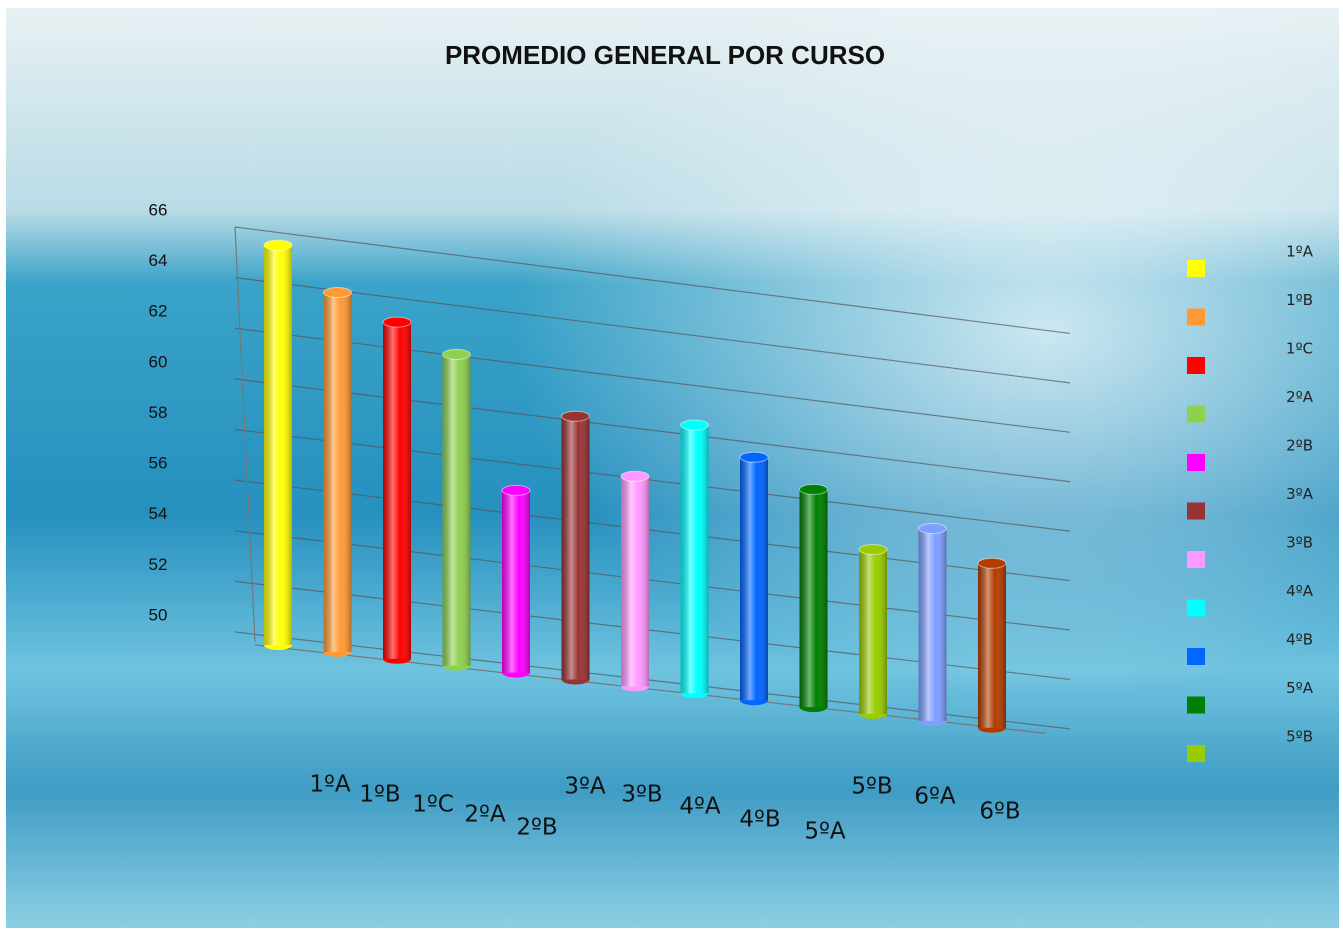 The image size is (1343, 933). I want to click on x-tick-label: 1ºC, so click(433, 805).